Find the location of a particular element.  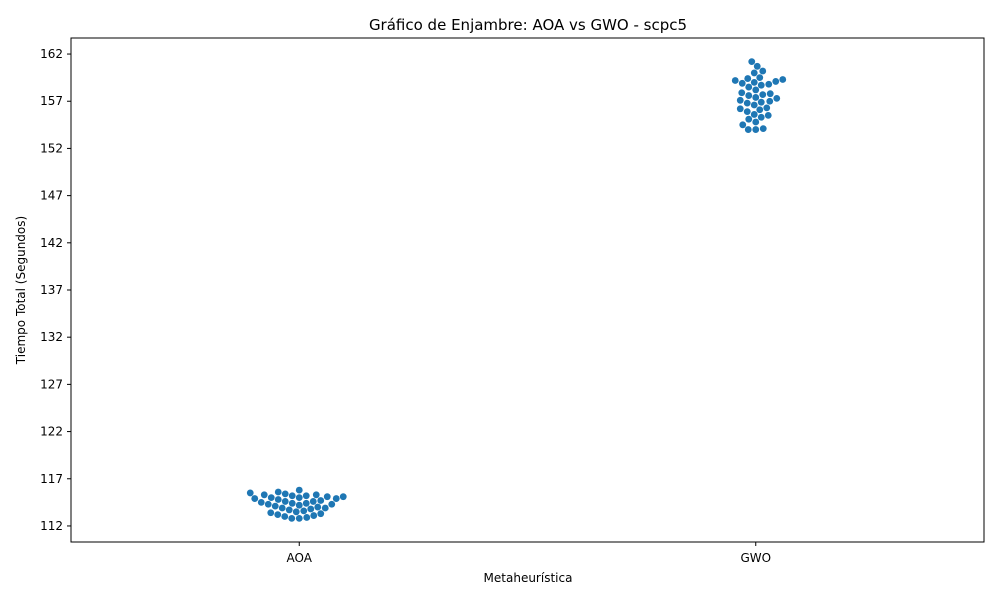

y-axis: 112 117 122 127 132 137 142 147 152 157 162 is located at coordinates (55, 290).